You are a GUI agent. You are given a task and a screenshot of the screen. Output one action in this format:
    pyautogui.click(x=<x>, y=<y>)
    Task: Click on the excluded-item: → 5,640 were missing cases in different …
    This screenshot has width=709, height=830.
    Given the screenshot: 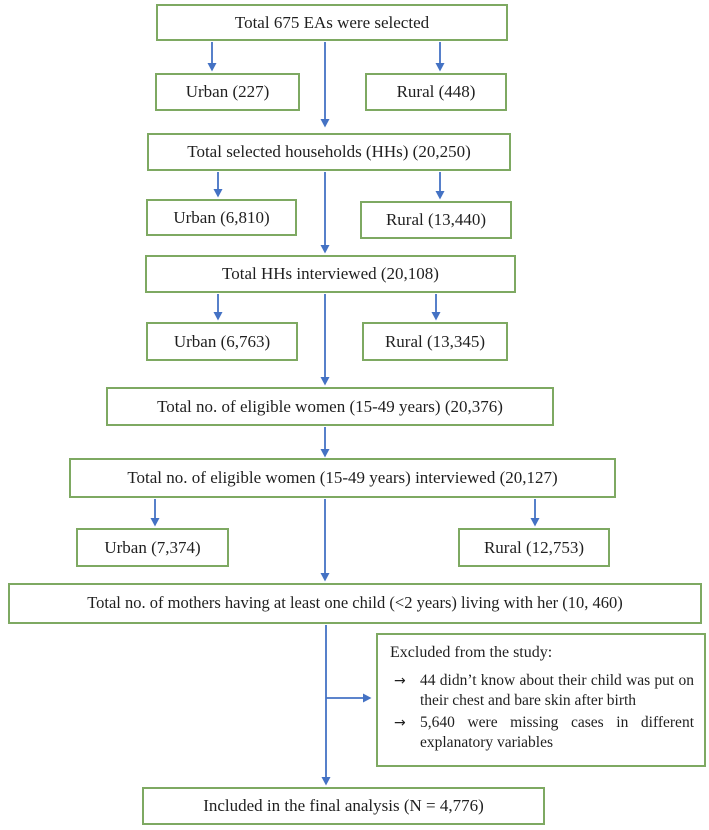 What is the action you would take?
    pyautogui.click(x=542, y=733)
    